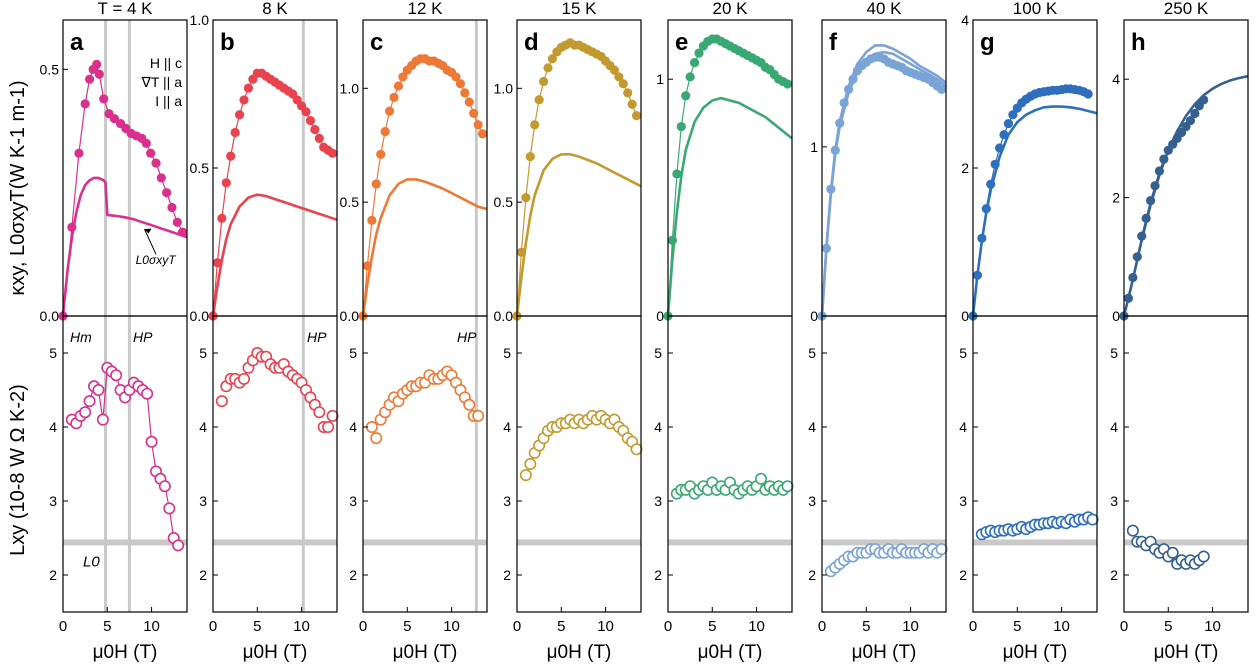 This screenshot has height=671, width=1255. What do you see at coordinates (885, 9) in the screenshot?
I see `temperature-label: 40 K` at bounding box center [885, 9].